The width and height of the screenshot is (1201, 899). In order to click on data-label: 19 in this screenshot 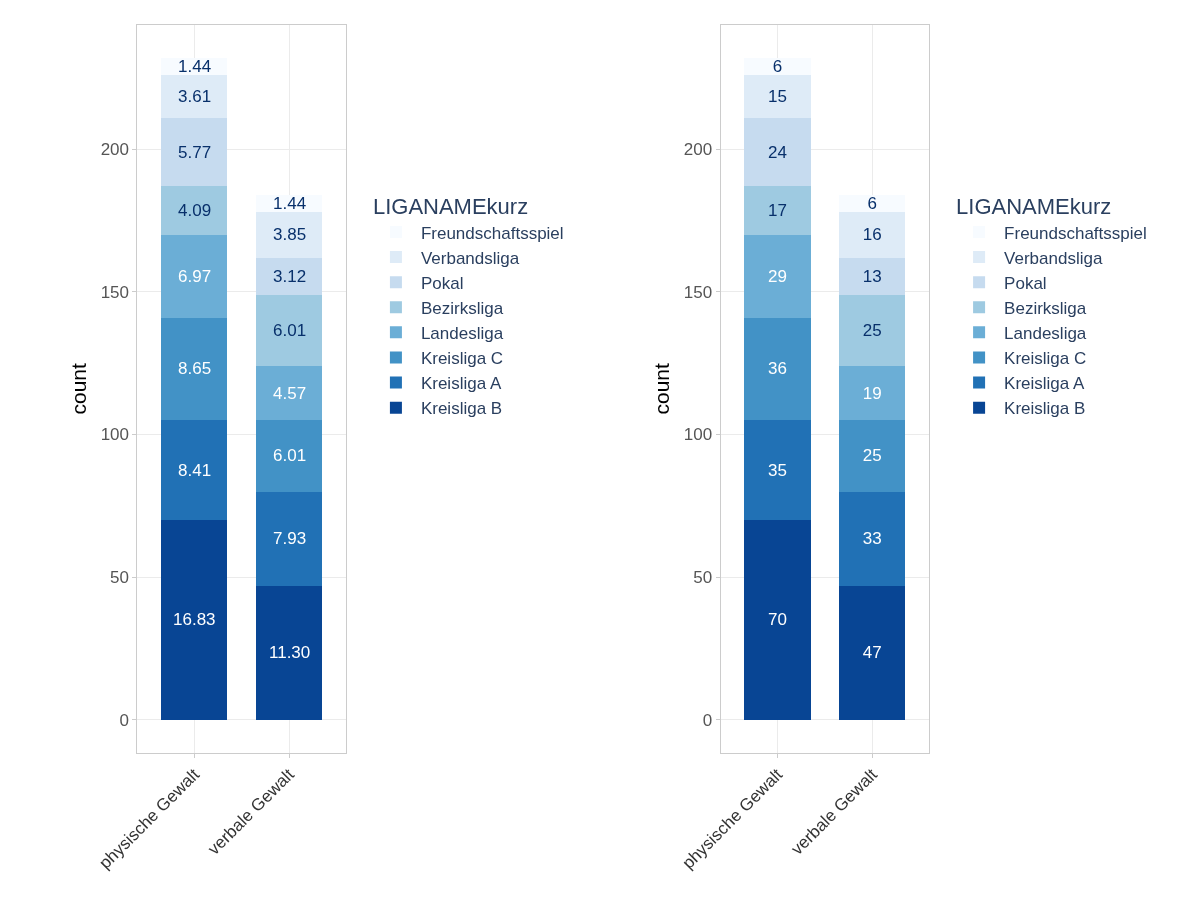, I will do `click(872, 393)`.